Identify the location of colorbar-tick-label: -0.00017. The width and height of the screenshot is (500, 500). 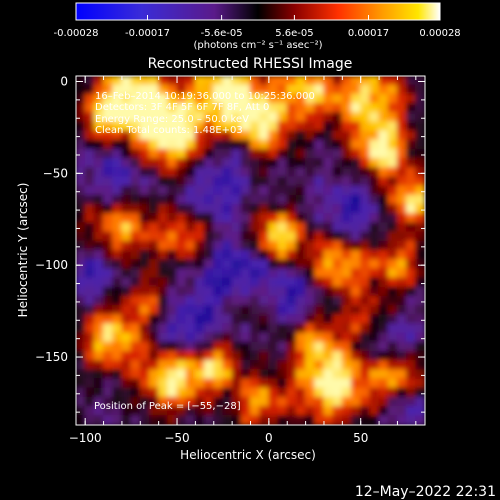
(147, 33).